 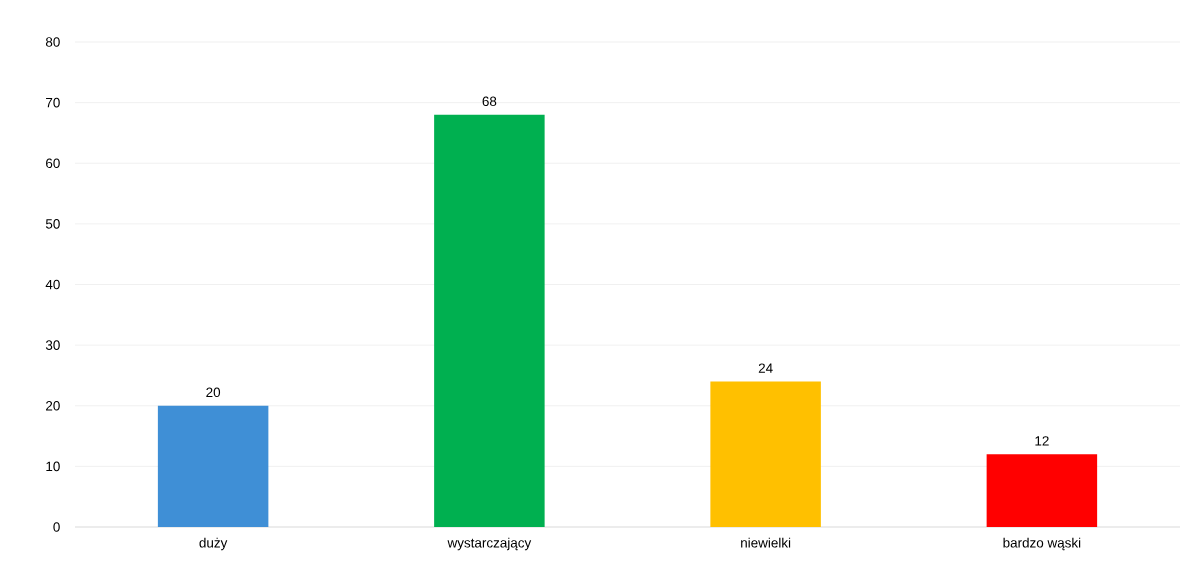 I want to click on y-tick-label: 60, so click(x=53, y=163).